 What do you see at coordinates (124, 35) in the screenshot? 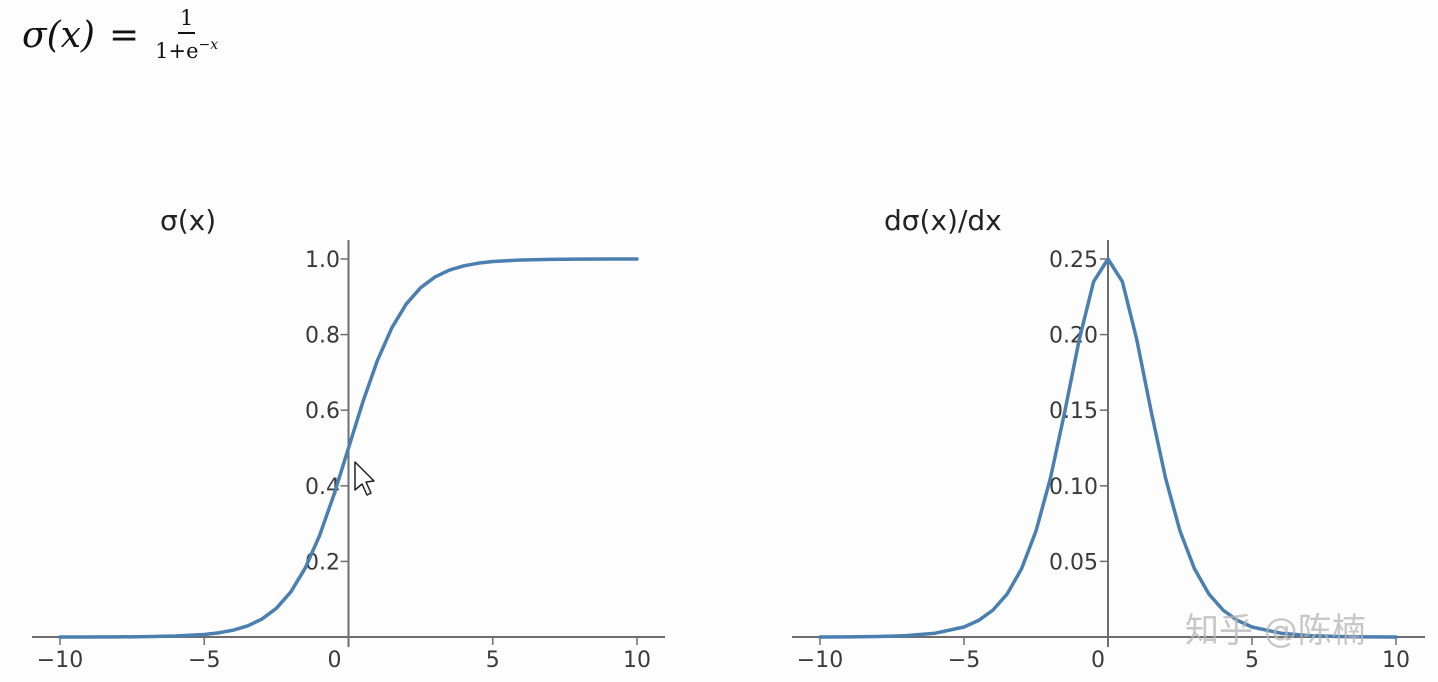
I see `formula-equals: =` at bounding box center [124, 35].